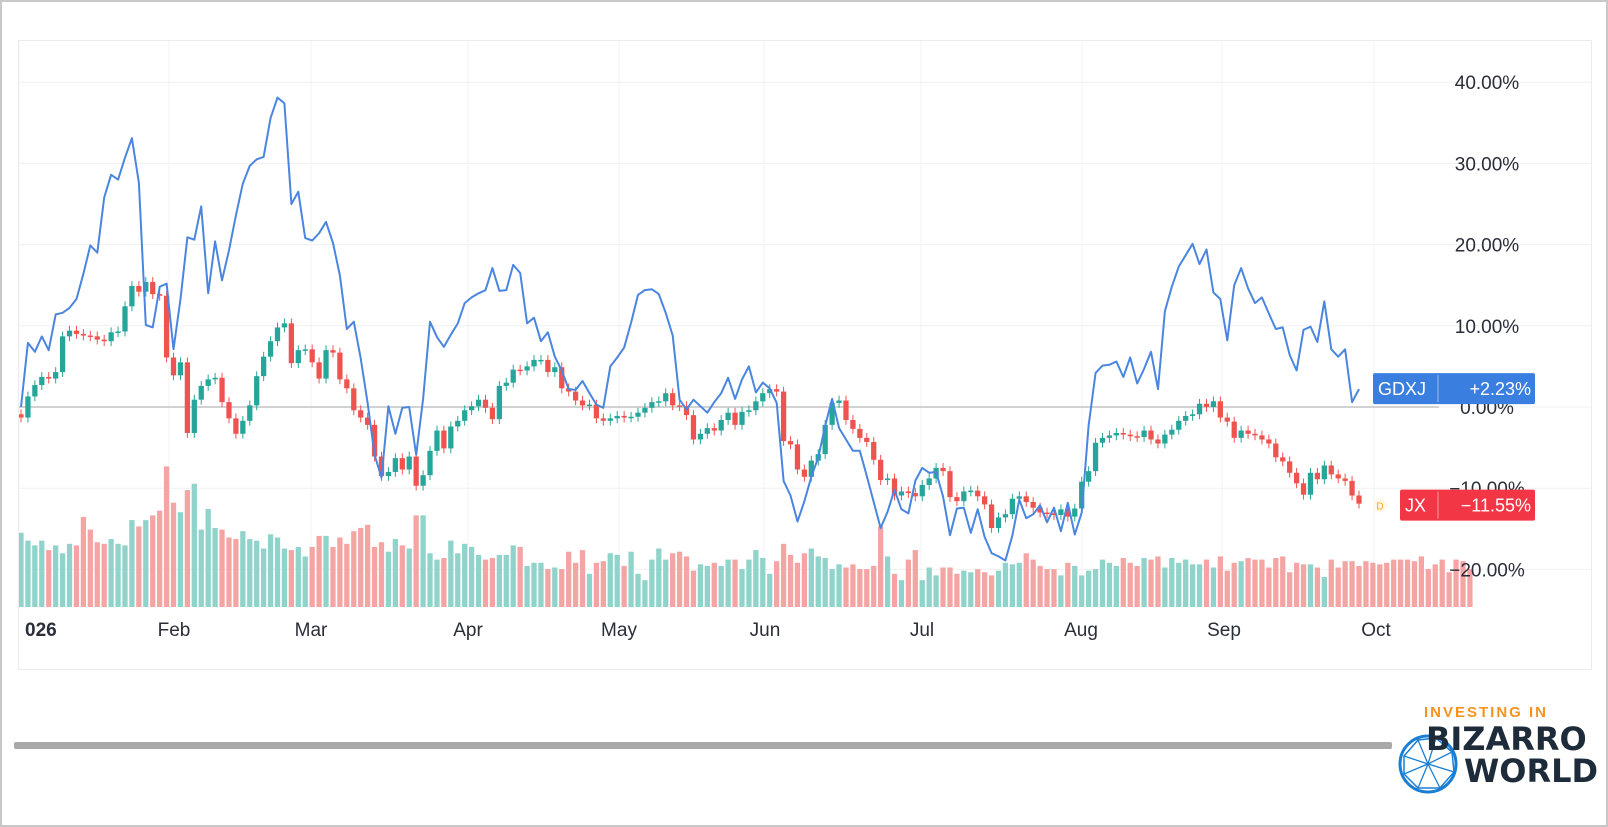  Describe the element at coordinates (174, 630) in the screenshot. I see `x-tick-label: Feb` at that location.